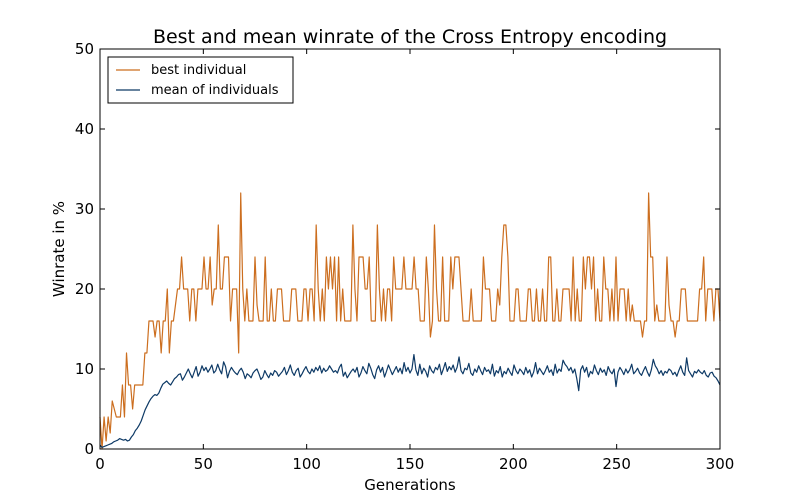 This screenshot has height=500, width=800. Describe the element at coordinates (616, 464) in the screenshot. I see `x-tick-label: 250` at that location.